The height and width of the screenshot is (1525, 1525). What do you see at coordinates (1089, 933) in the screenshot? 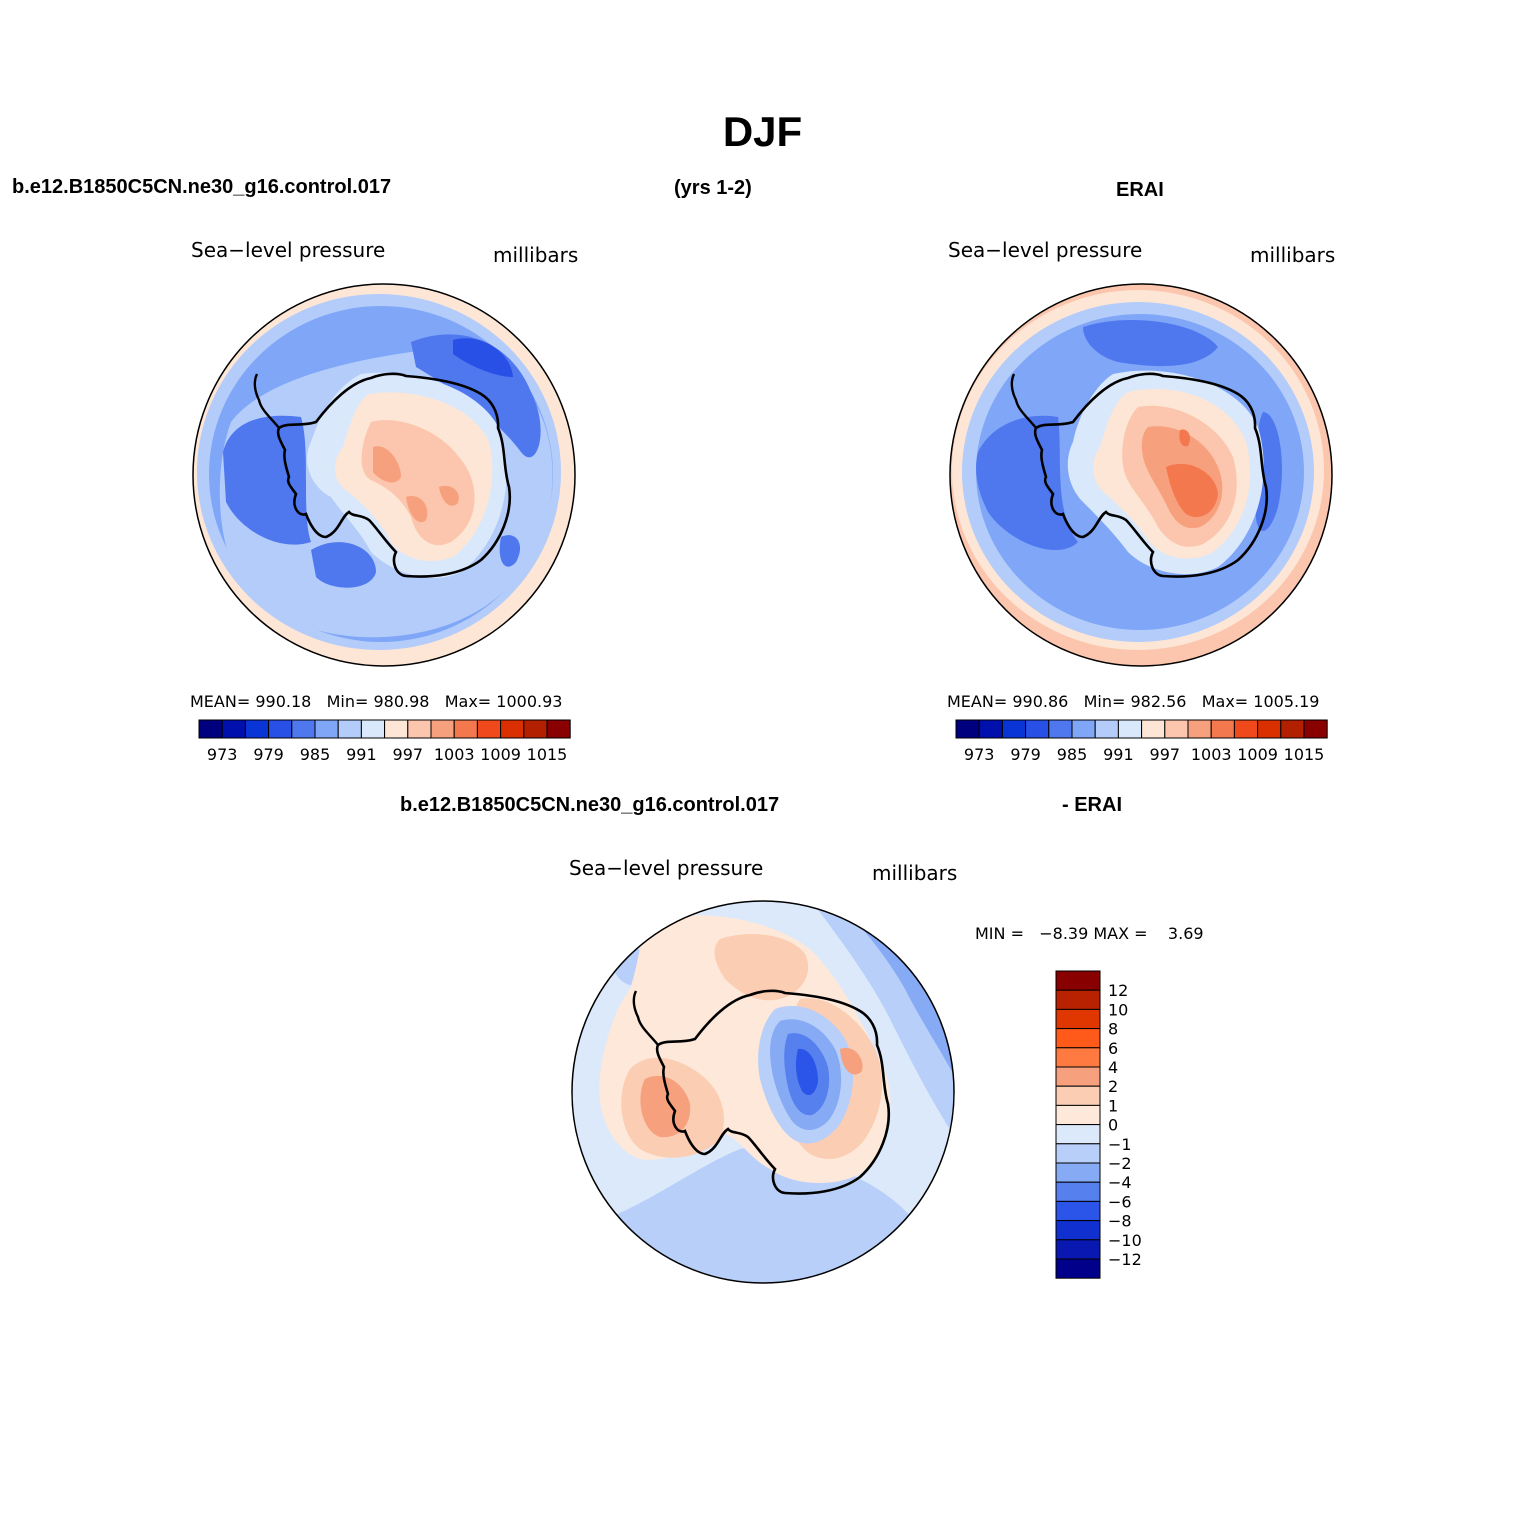
I see `diff-minmax: MIN = −8.39 MAX = 3.69` at bounding box center [1089, 933].